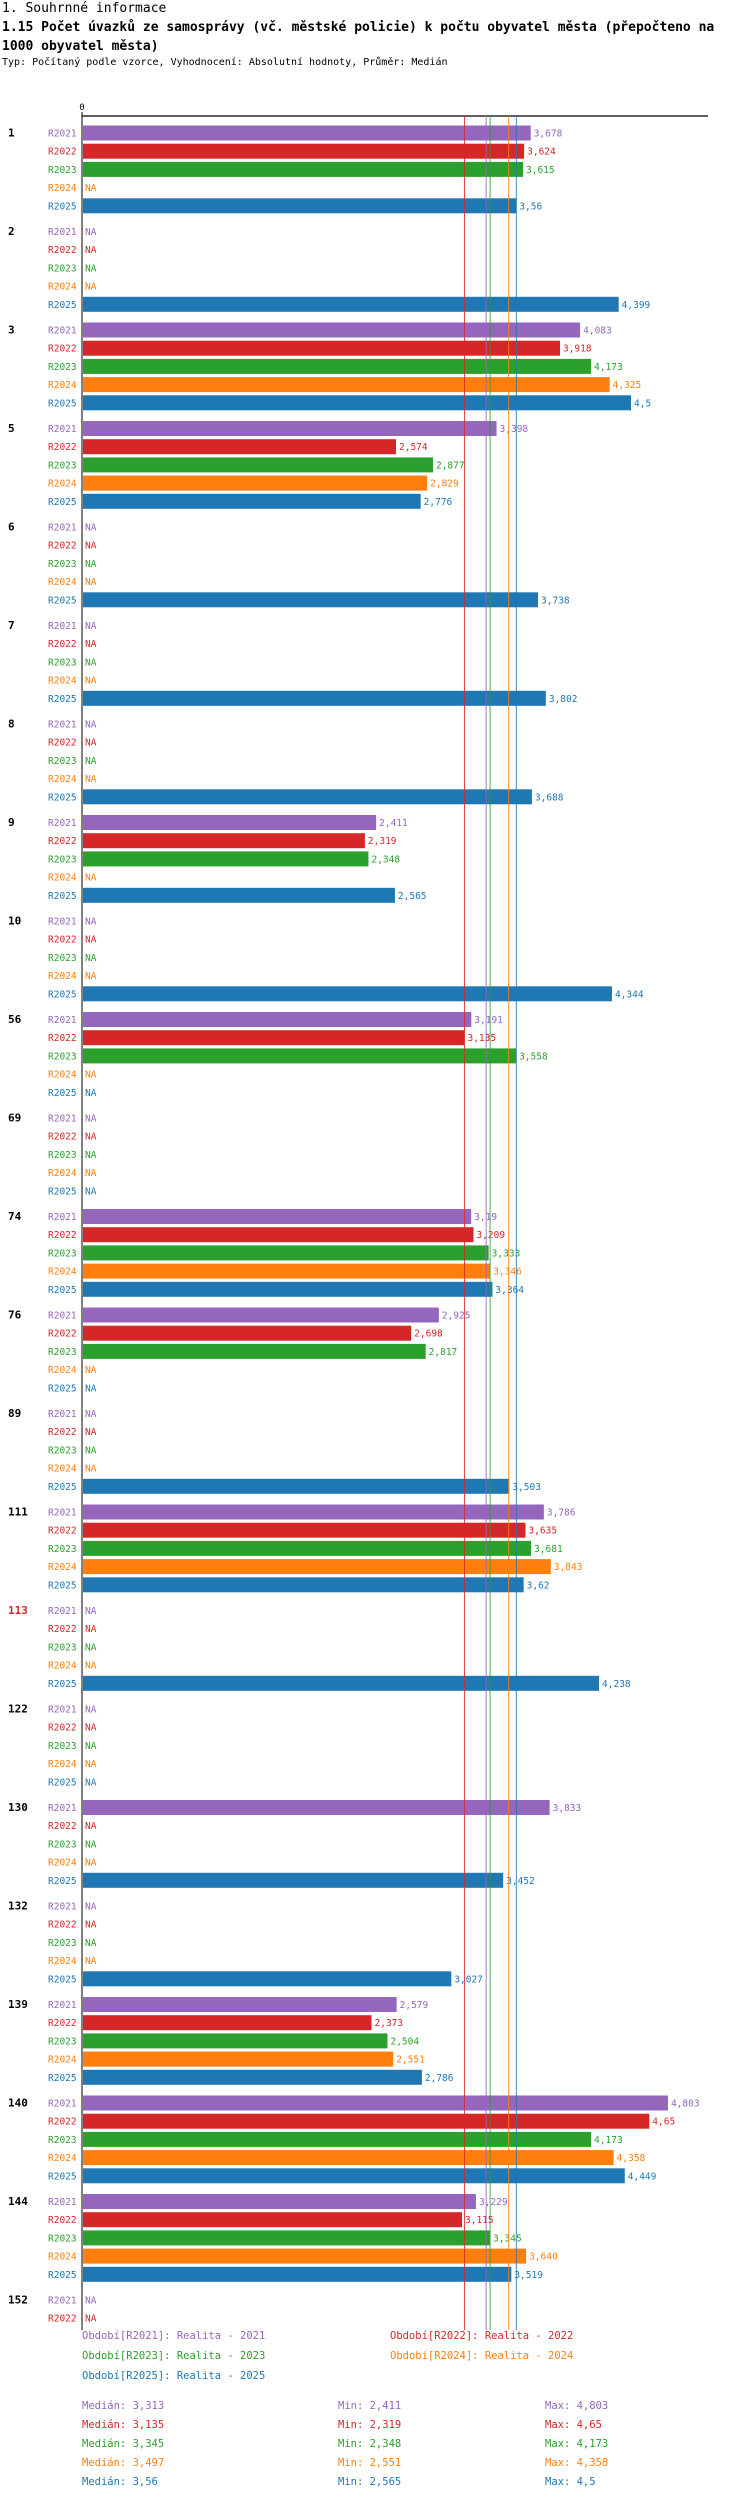 This screenshot has height=2502, width=750. I want to click on bar-139-r2025, so click(252, 2077).